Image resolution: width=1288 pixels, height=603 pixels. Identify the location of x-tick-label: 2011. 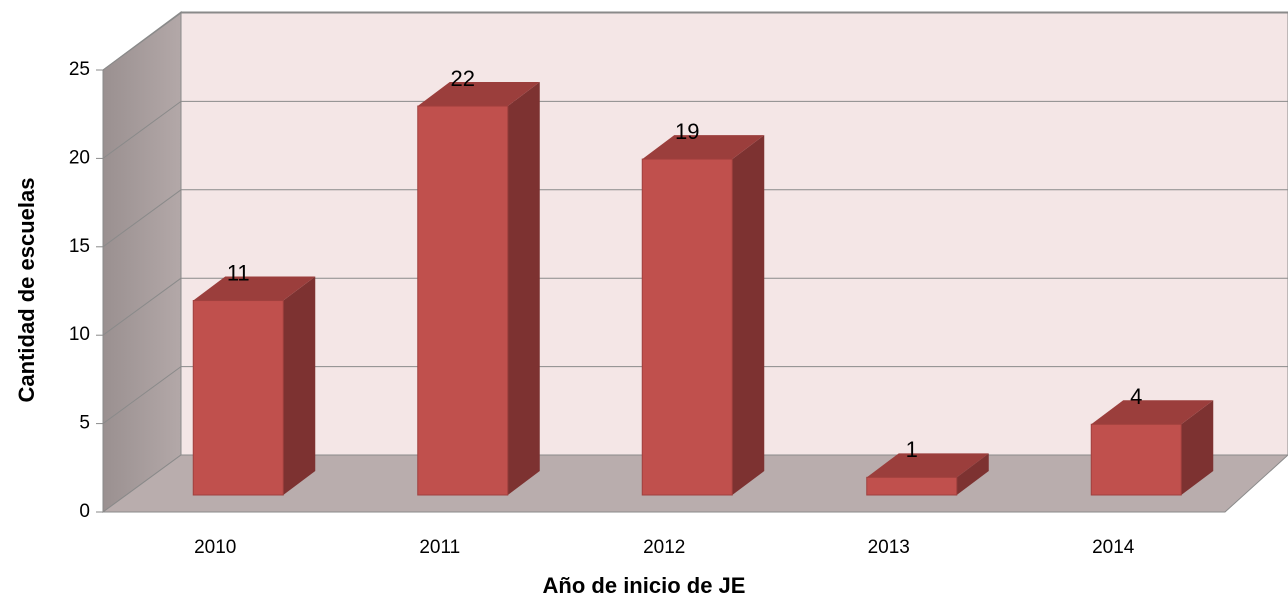
(439, 547).